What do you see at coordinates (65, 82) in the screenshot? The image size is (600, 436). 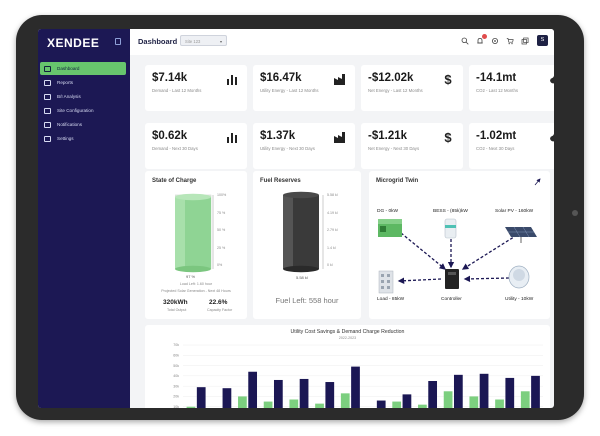 I see `sidebar-item-label: Reports` at bounding box center [65, 82].